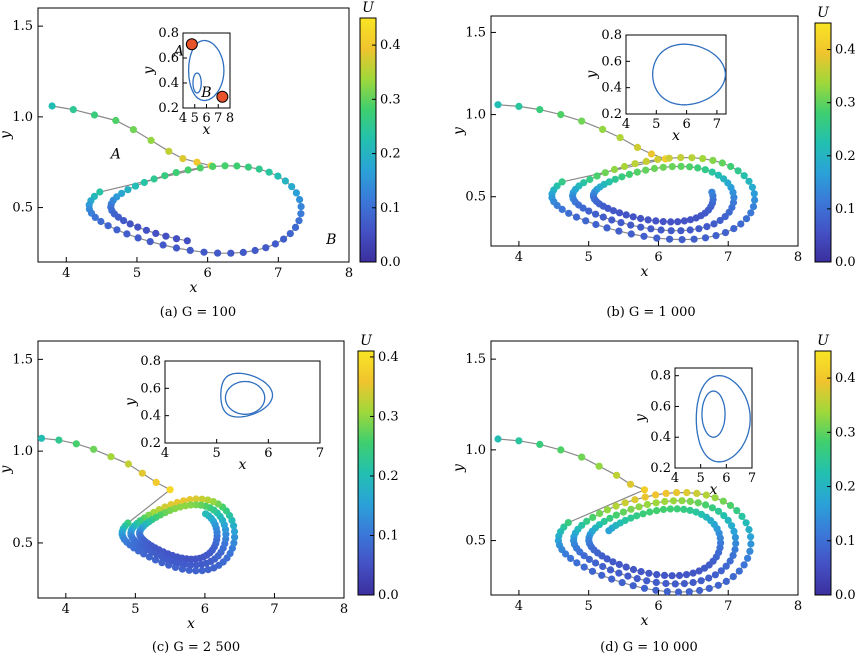  I want to click on y-tick-label: 1.0, so click(475, 115).